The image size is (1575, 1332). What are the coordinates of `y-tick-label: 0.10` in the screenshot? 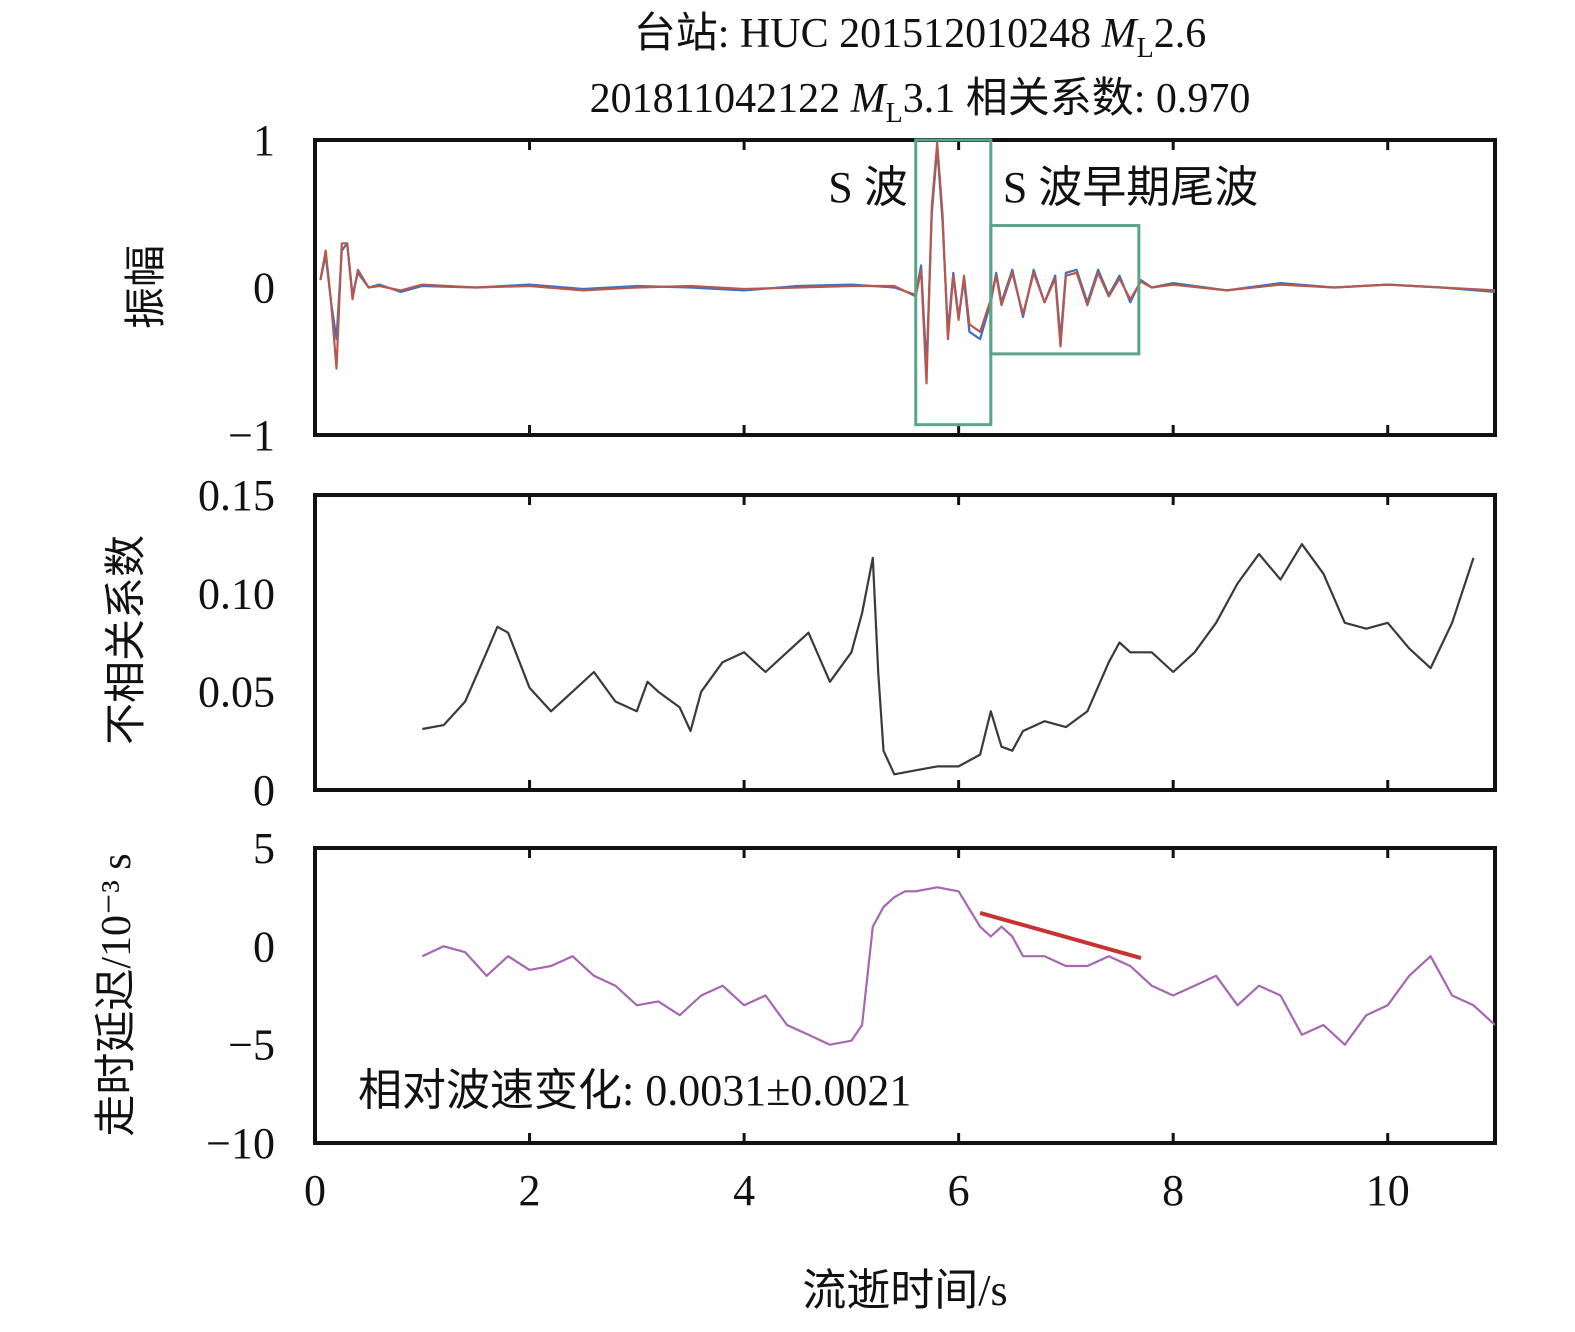 It's located at (236, 593).